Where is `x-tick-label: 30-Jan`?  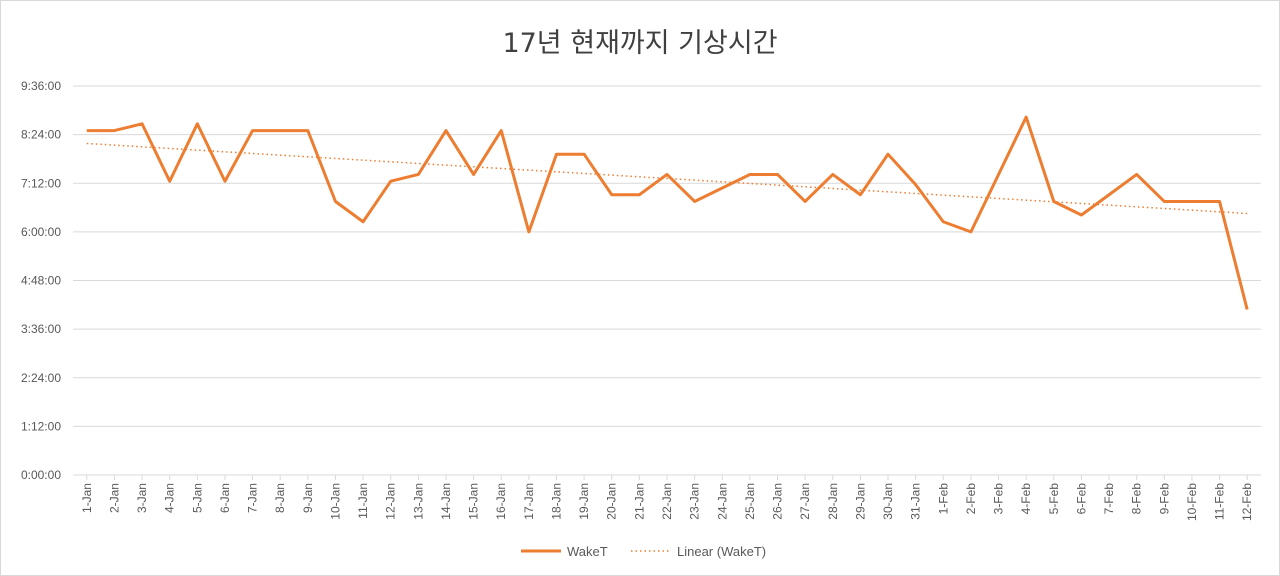 x-tick-label: 30-Jan is located at coordinates (888, 501).